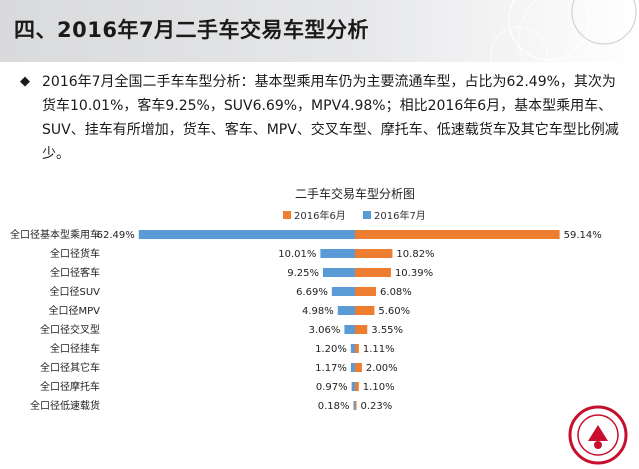 The height and width of the screenshot is (469, 639). What do you see at coordinates (394, 311) in the screenshot?
I see `data-label-june: 5.60%` at bounding box center [394, 311].